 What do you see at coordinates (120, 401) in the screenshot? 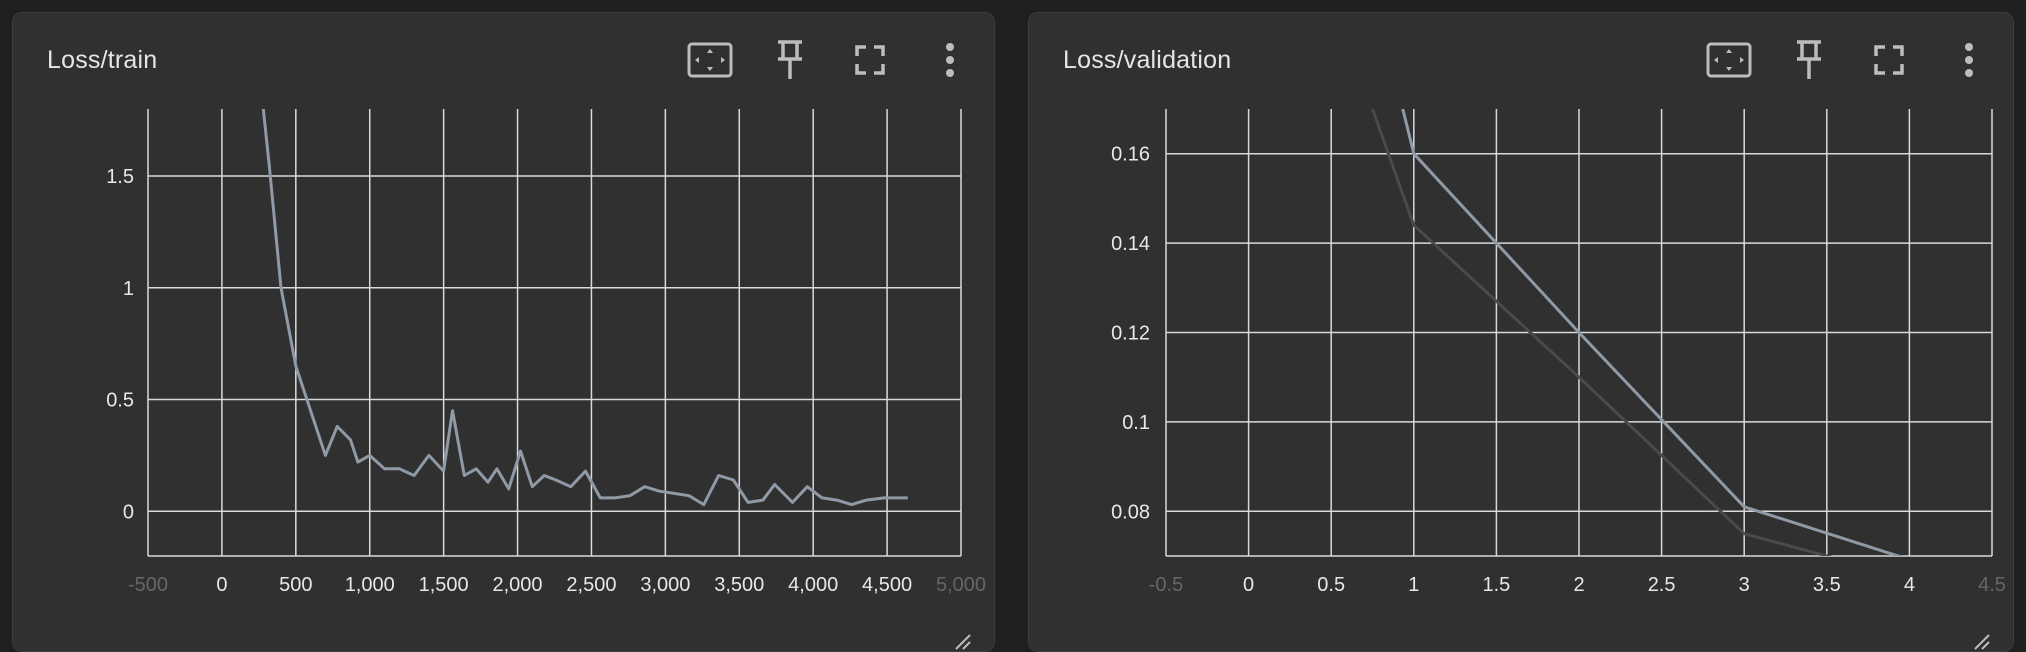
I see `y-tick-label: 0.5` at bounding box center [120, 401].